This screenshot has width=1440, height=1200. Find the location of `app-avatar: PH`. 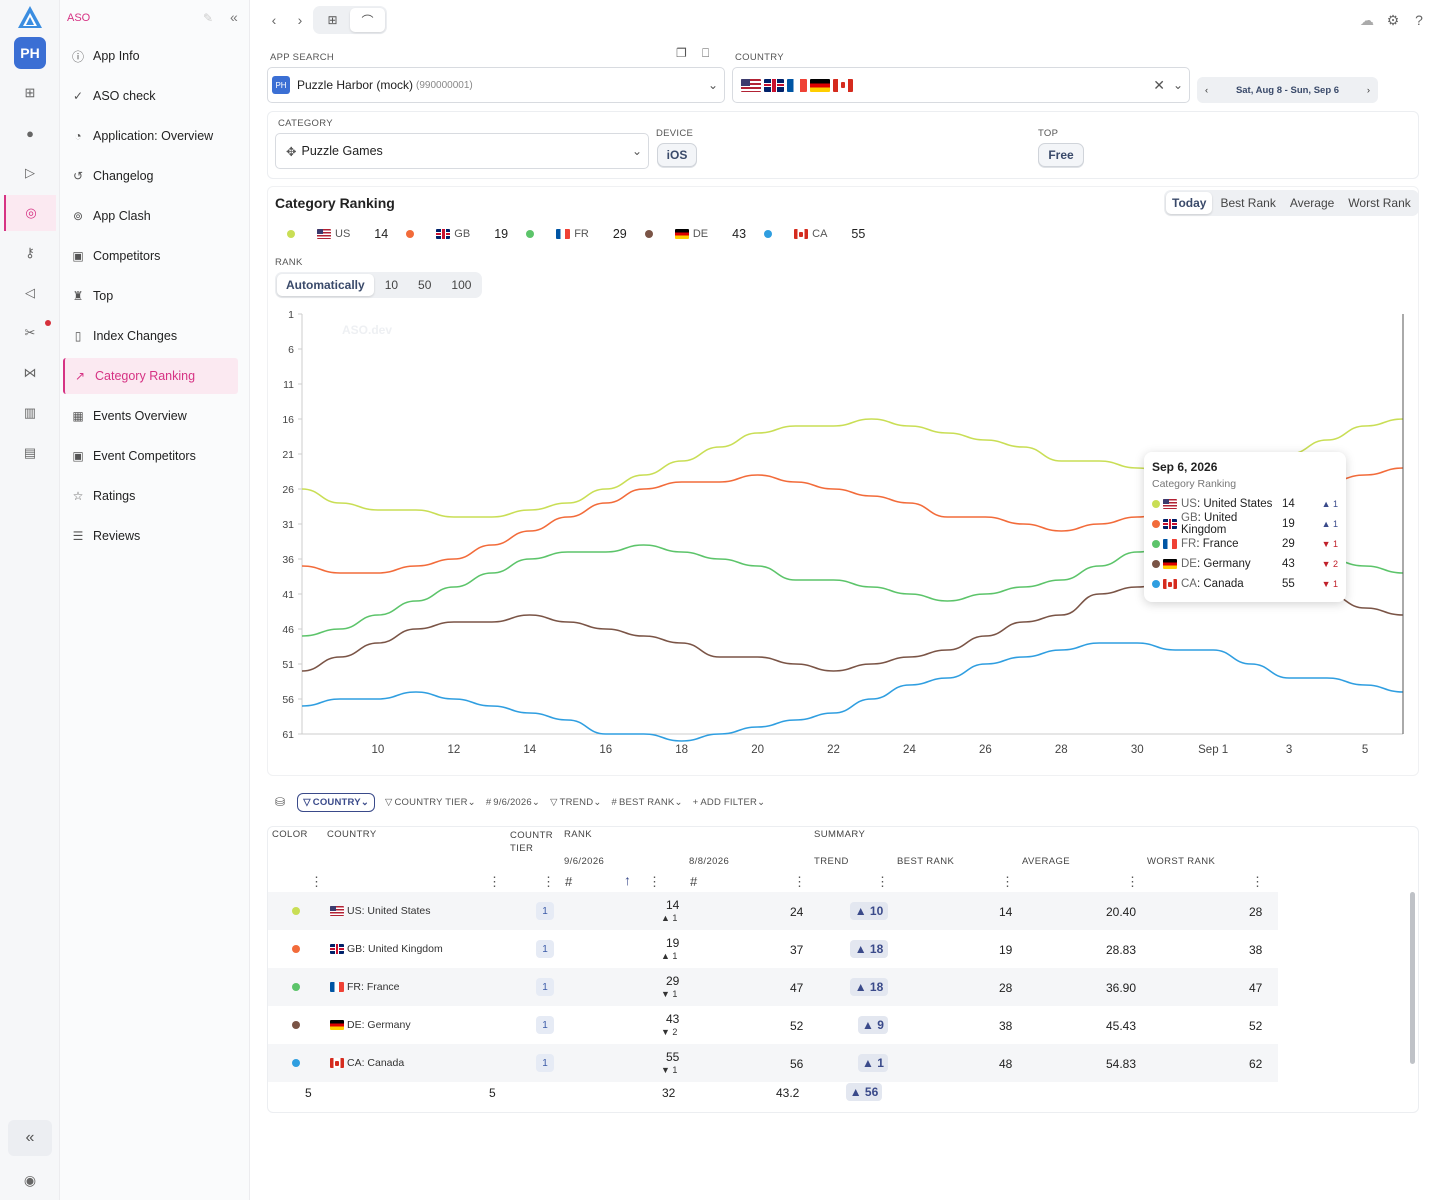

app-avatar: PH is located at coordinates (30, 53).